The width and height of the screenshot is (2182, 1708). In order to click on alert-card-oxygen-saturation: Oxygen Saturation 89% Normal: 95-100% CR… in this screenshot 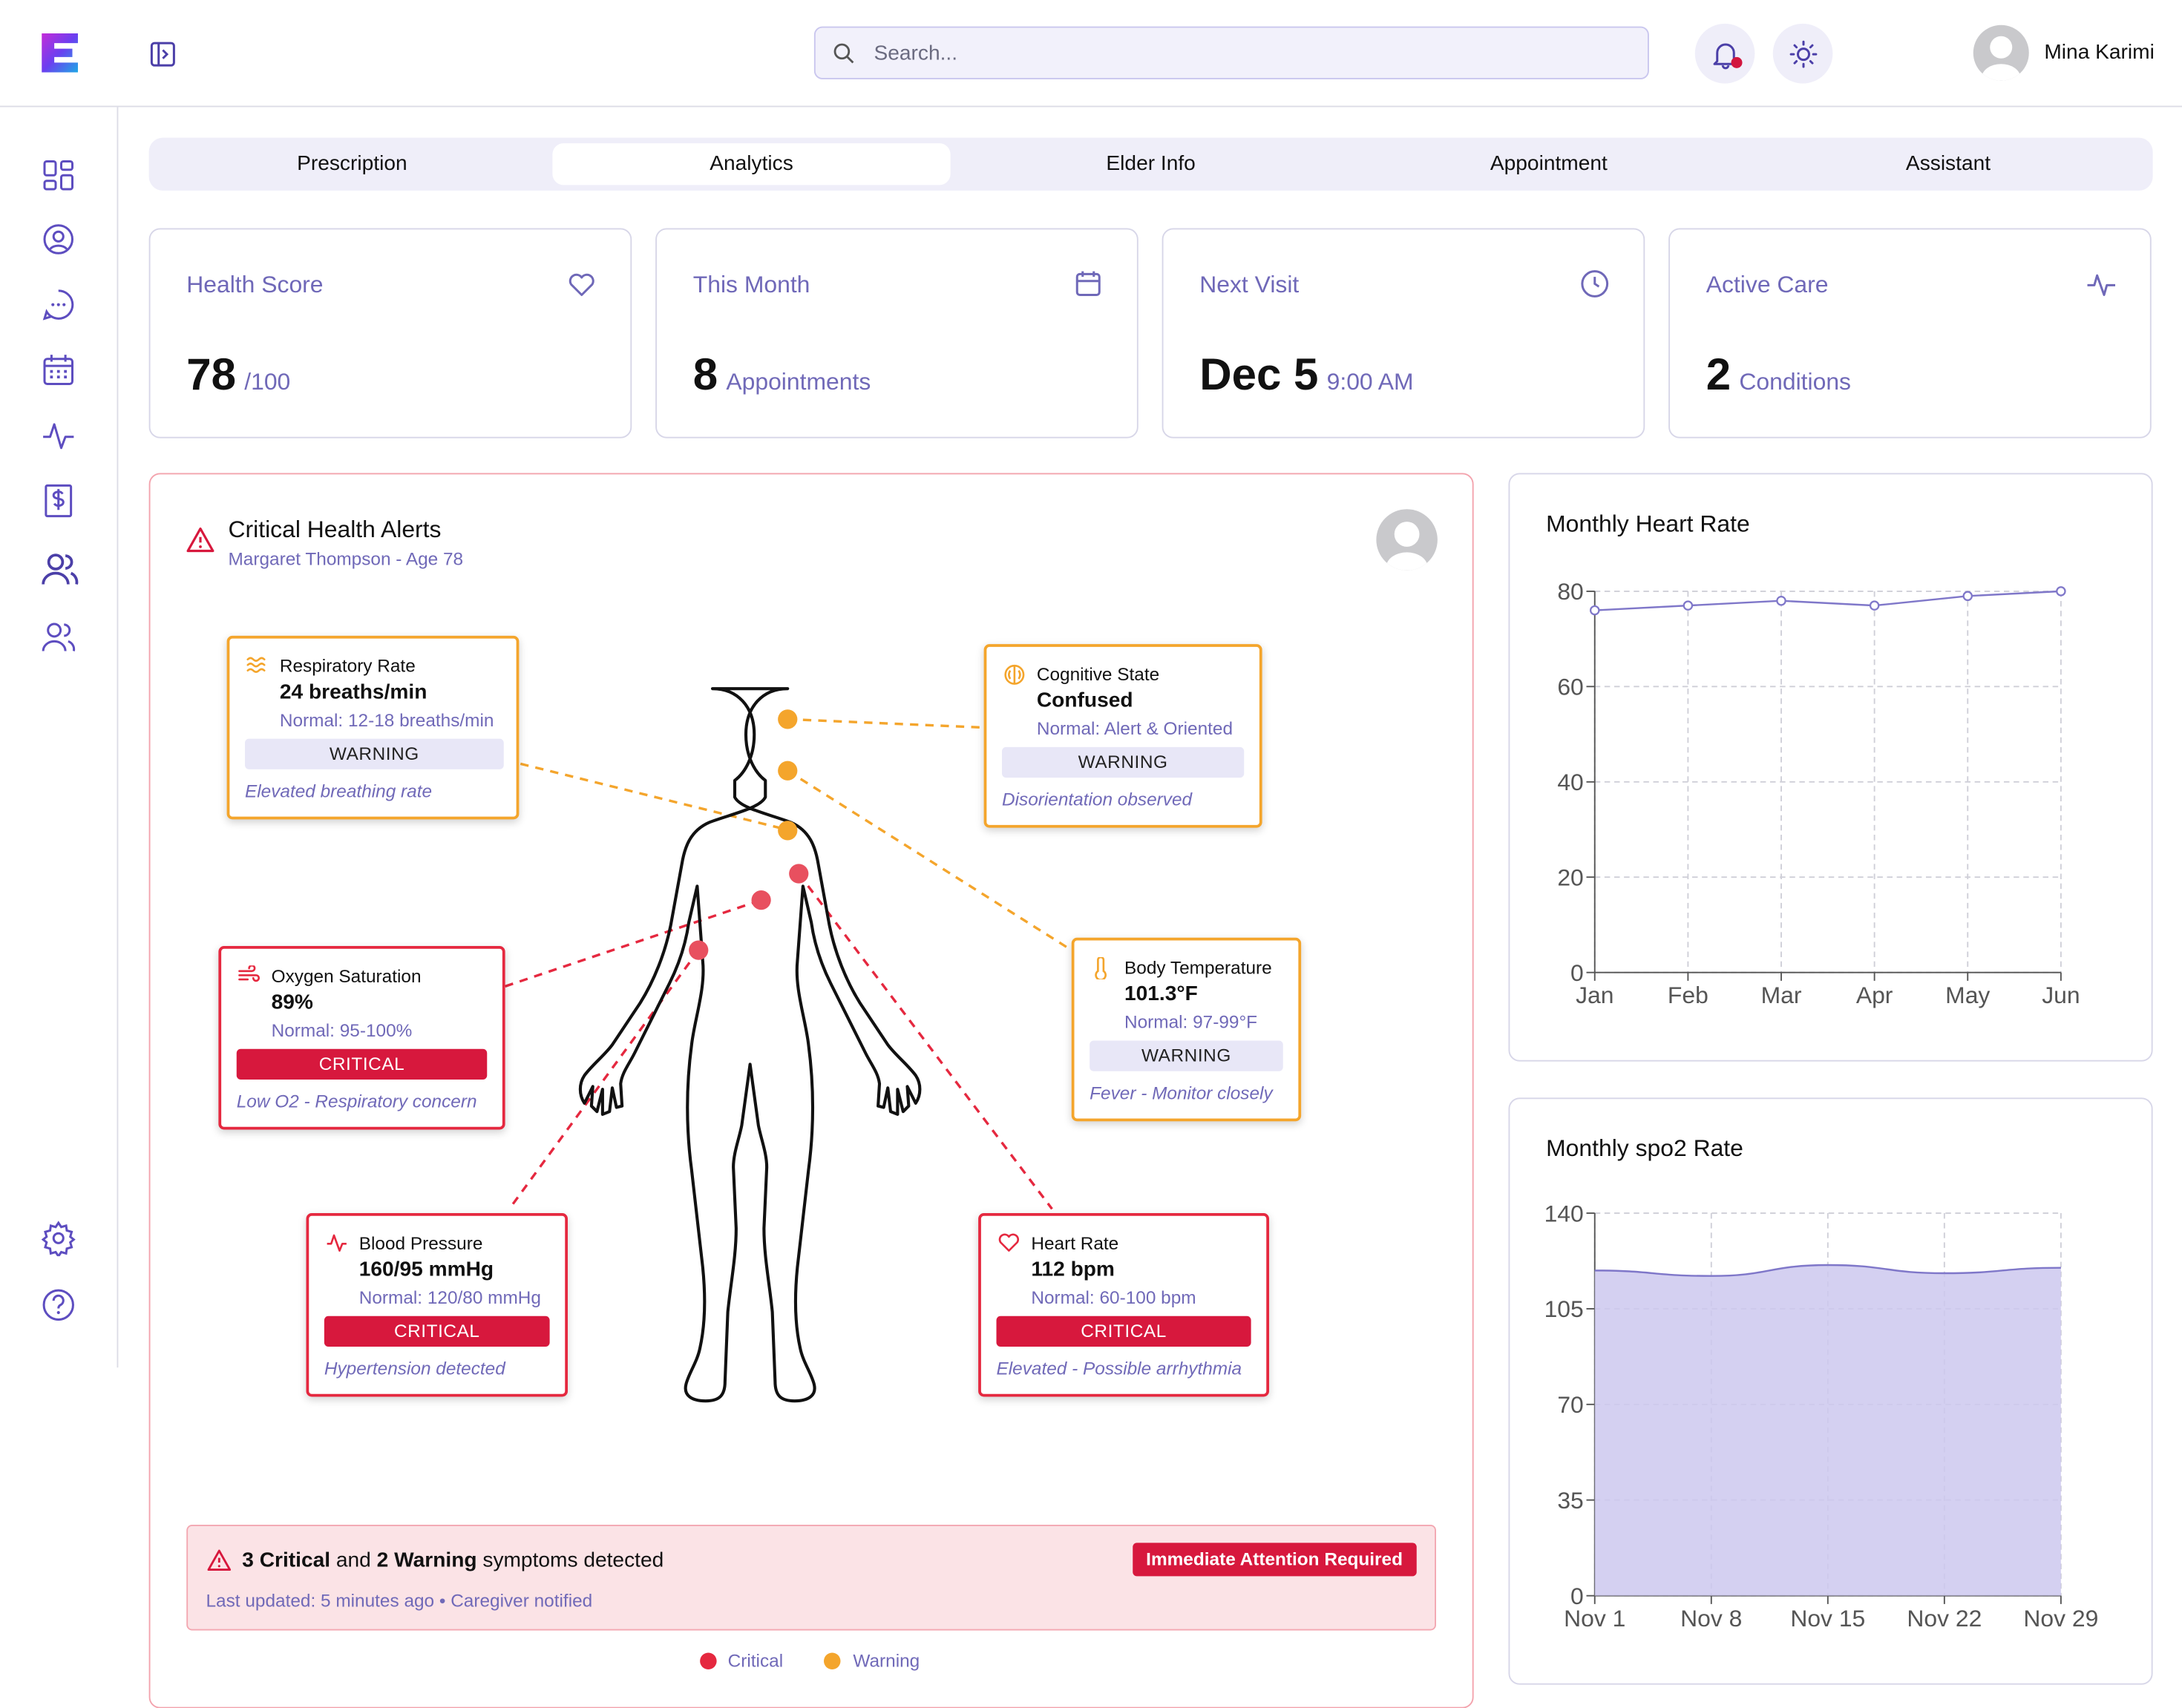, I will do `click(361, 1038)`.